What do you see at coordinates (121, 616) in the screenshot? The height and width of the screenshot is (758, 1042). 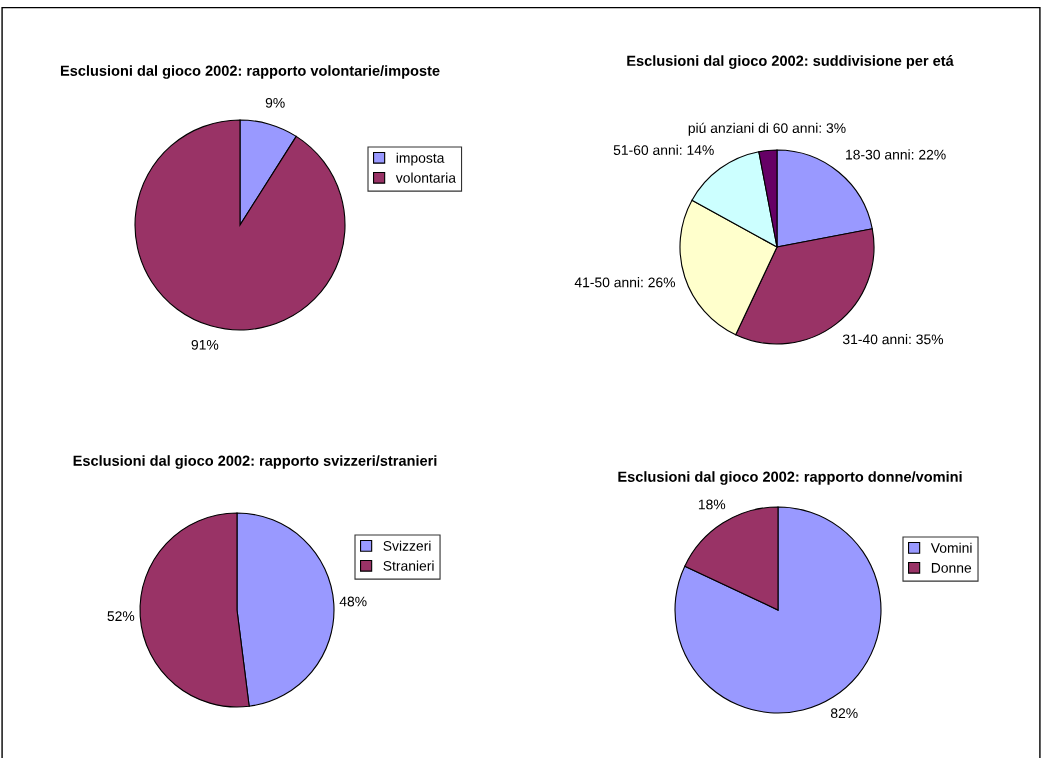 I see `data-label: 52%` at bounding box center [121, 616].